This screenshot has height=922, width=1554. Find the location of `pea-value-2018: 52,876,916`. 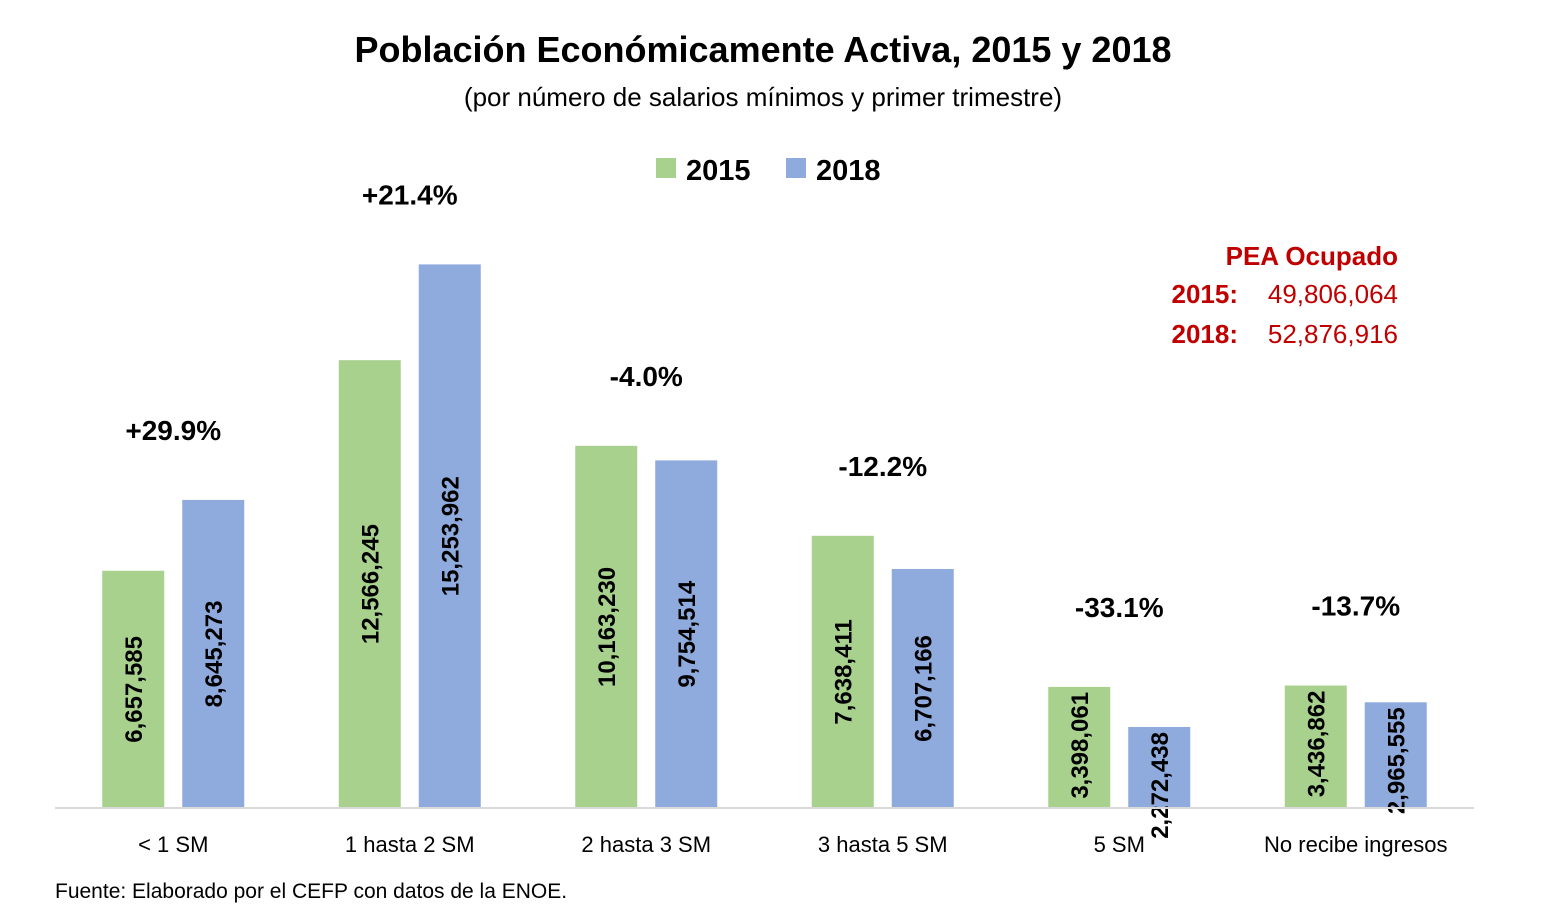

pea-value-2018: 52,876,916 is located at coordinates (1333, 334).